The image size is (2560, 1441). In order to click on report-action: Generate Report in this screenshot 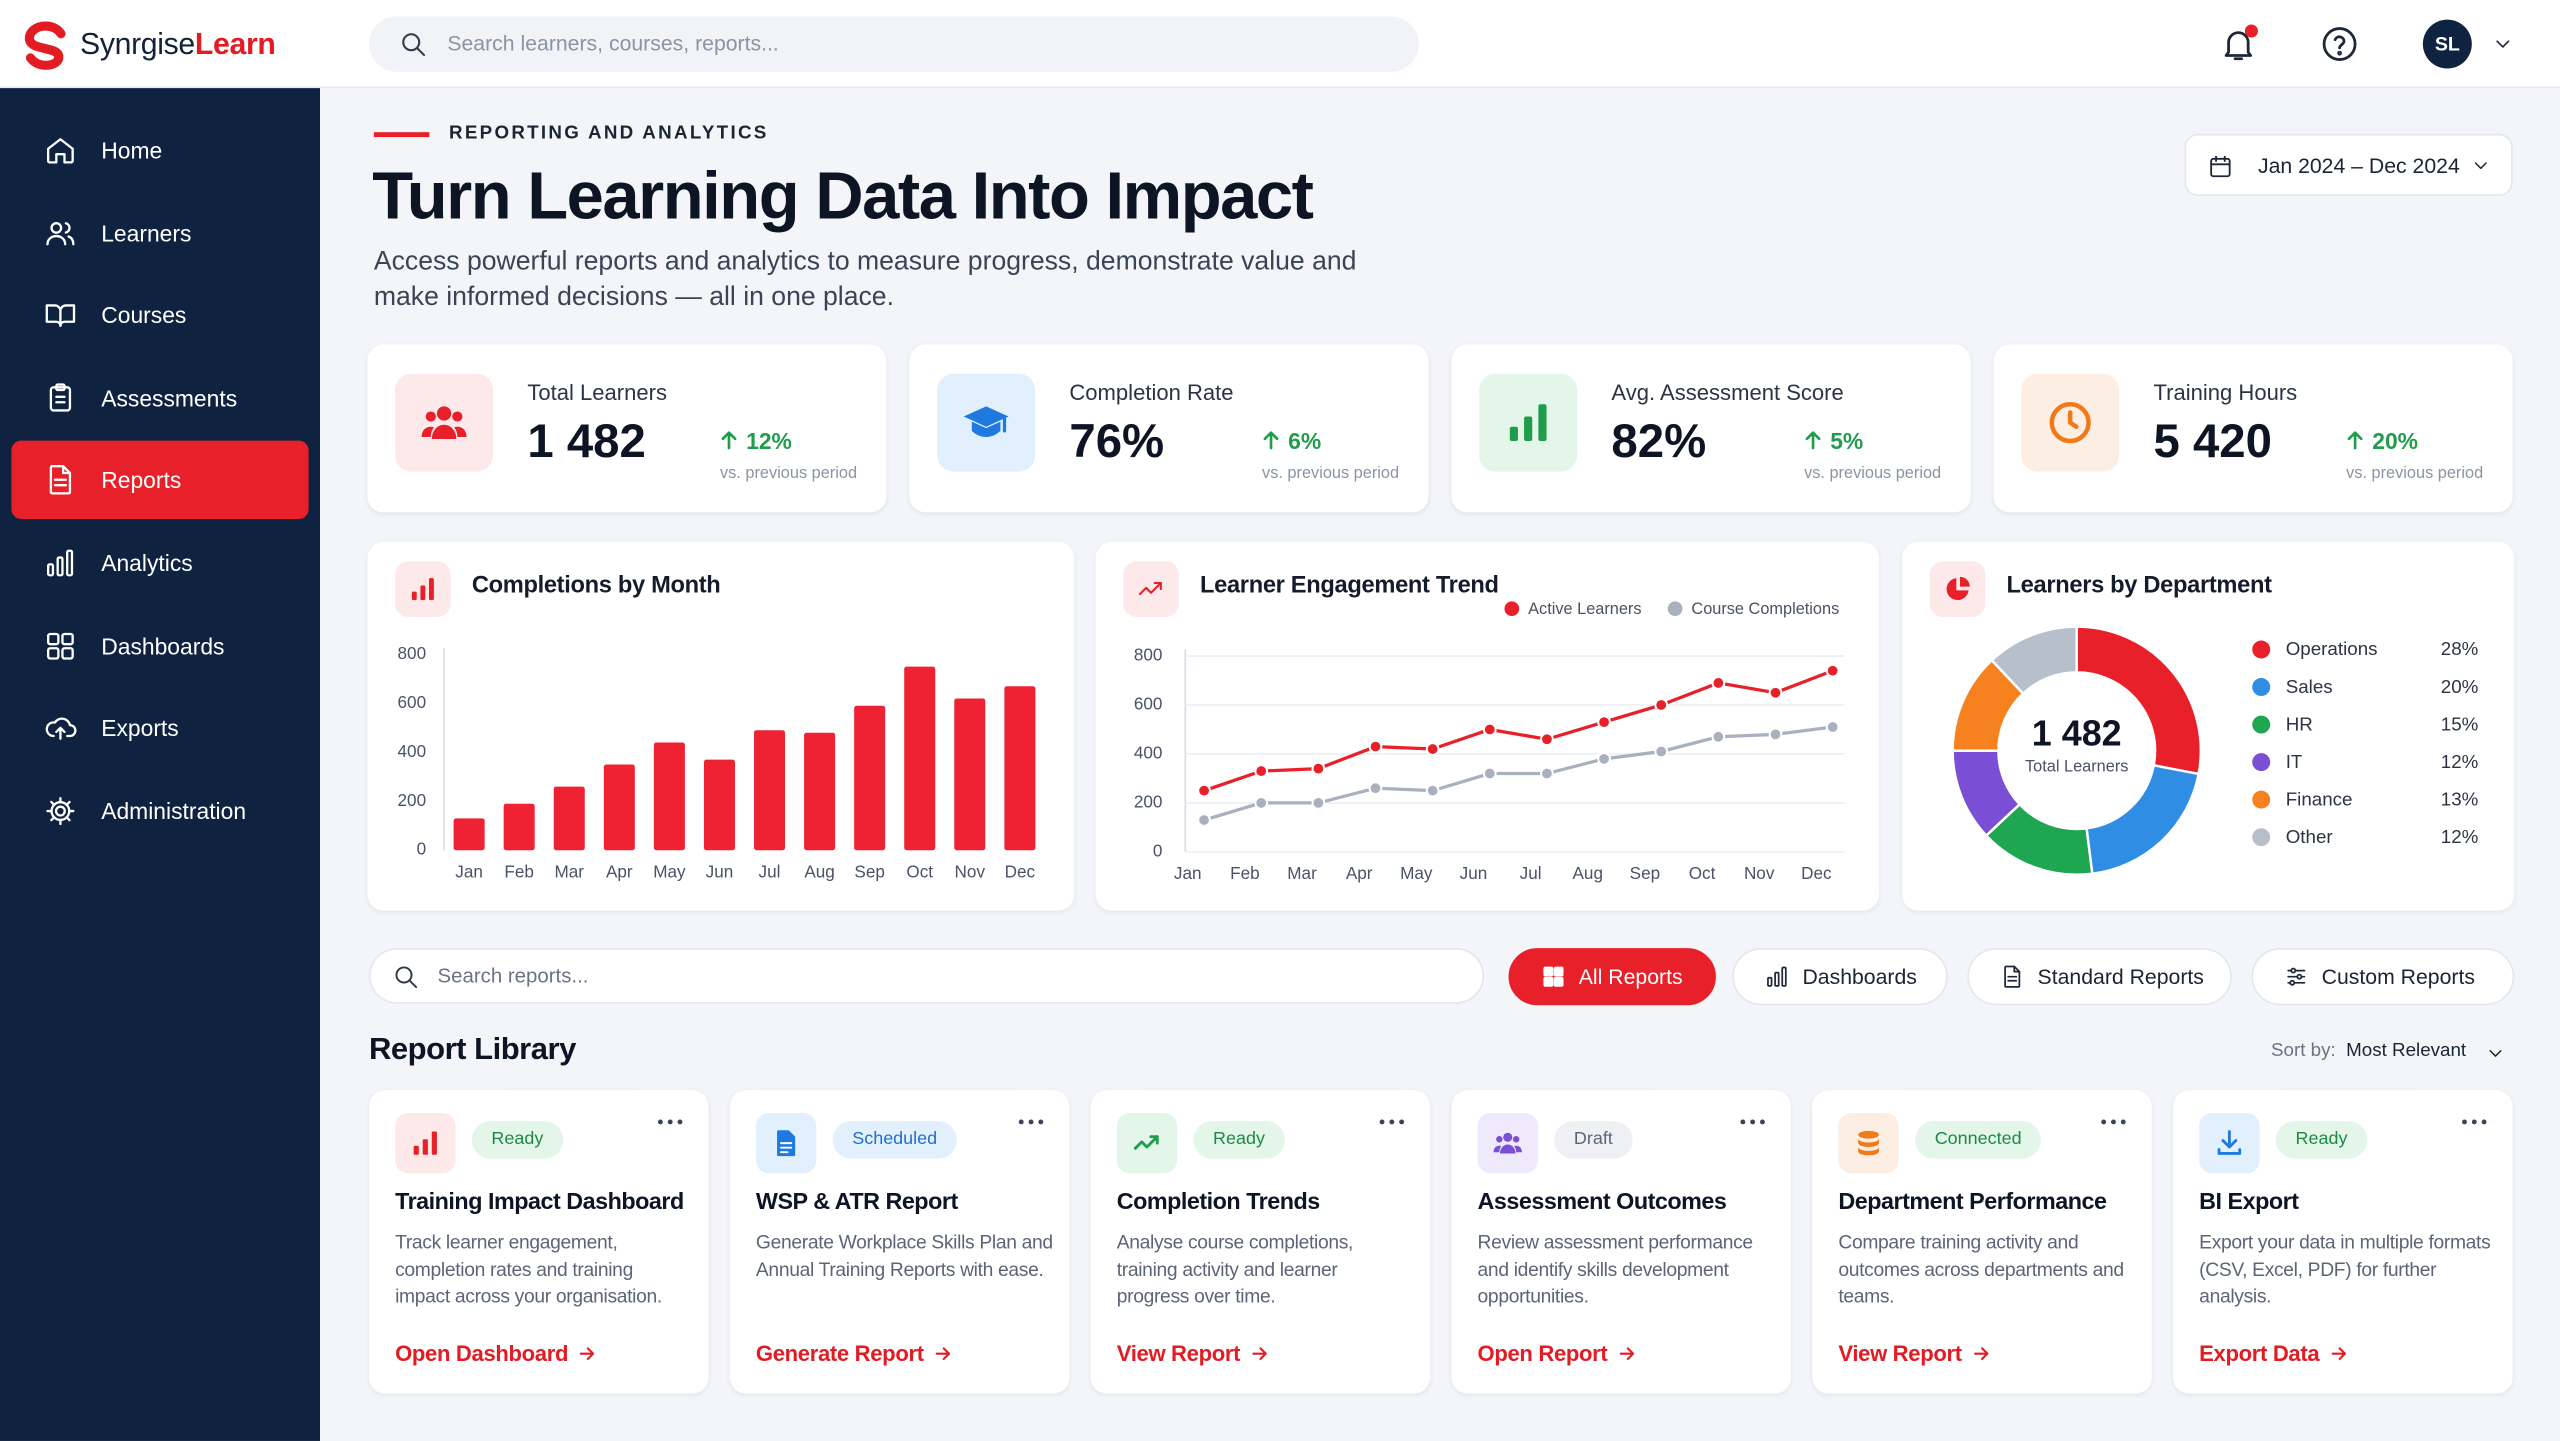, I will do `click(854, 1353)`.